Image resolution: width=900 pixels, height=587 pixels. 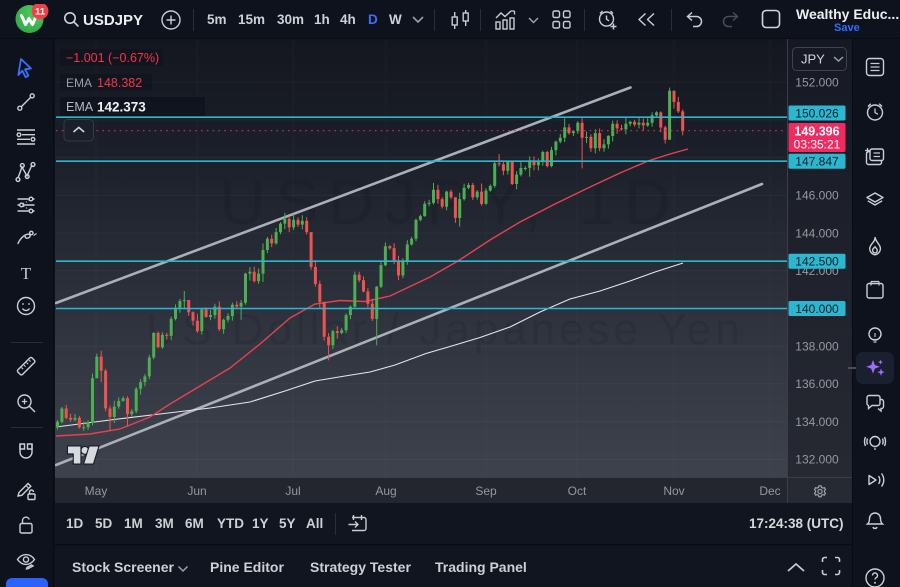 I want to click on svg-text: 152.000, so click(x=817, y=83).